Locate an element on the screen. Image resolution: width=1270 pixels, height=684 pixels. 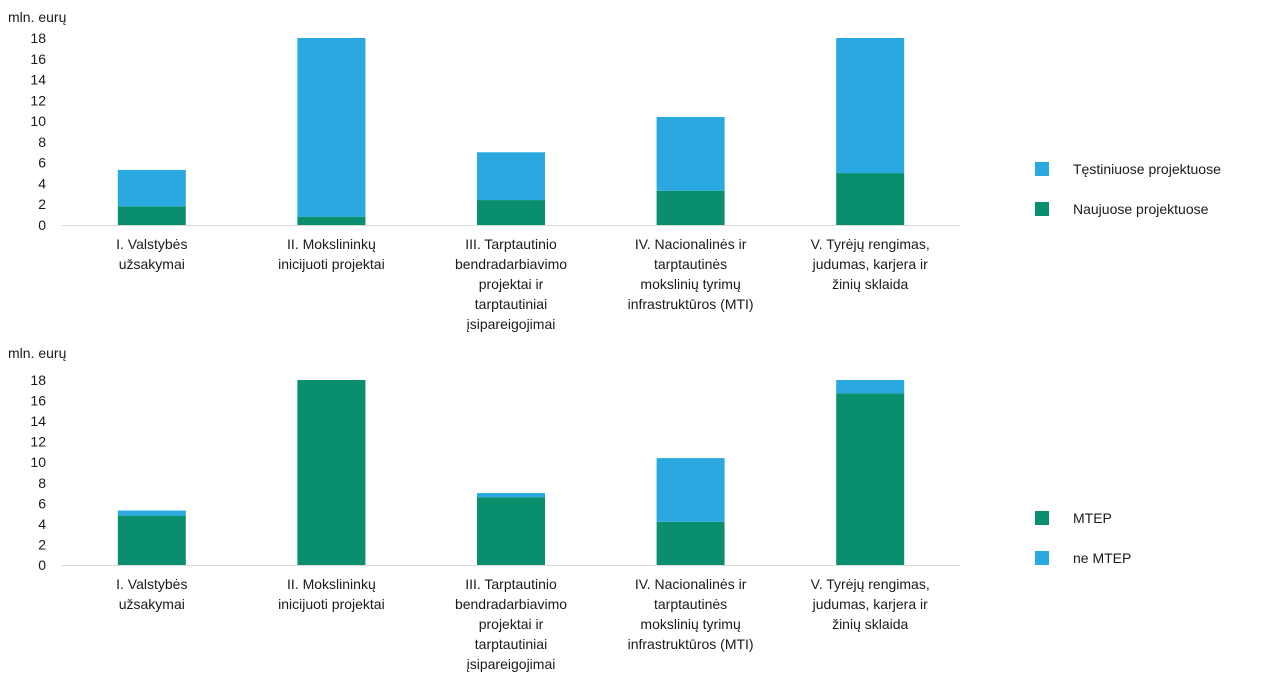
legend-label: Tęstiniuose projektuose is located at coordinates (1147, 169).